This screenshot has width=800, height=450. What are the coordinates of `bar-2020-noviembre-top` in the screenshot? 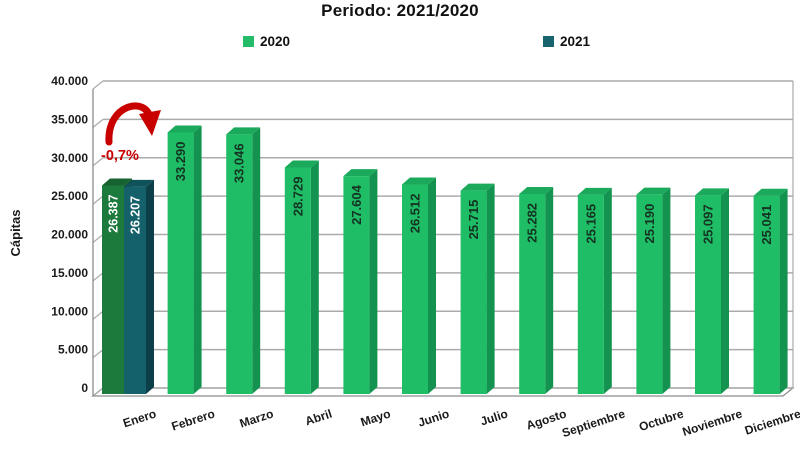 It's located at (712, 192).